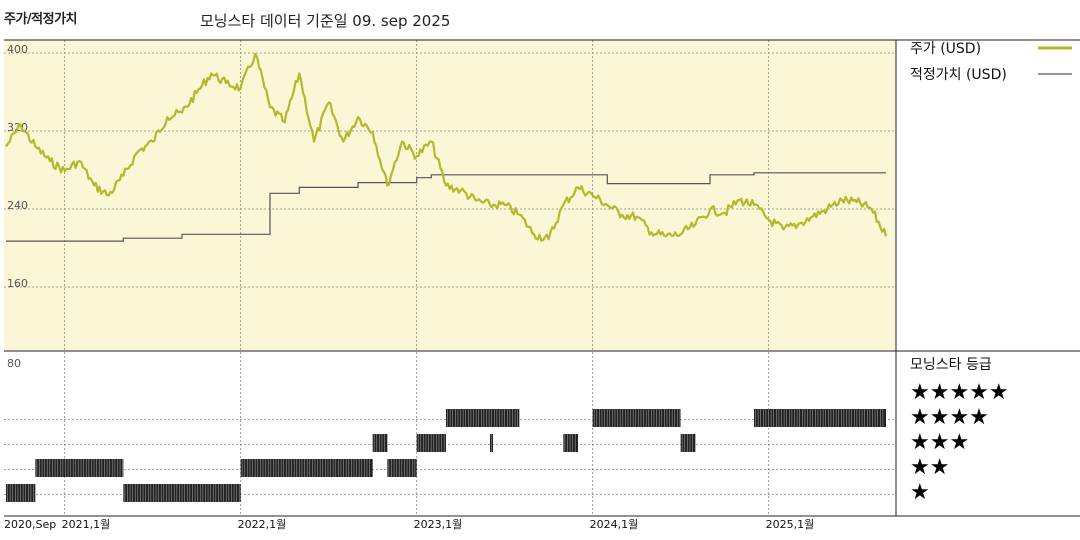 The width and height of the screenshot is (1080, 540). Describe the element at coordinates (939, 442) in the screenshot. I see `rating-3-stars: ★★★` at that location.